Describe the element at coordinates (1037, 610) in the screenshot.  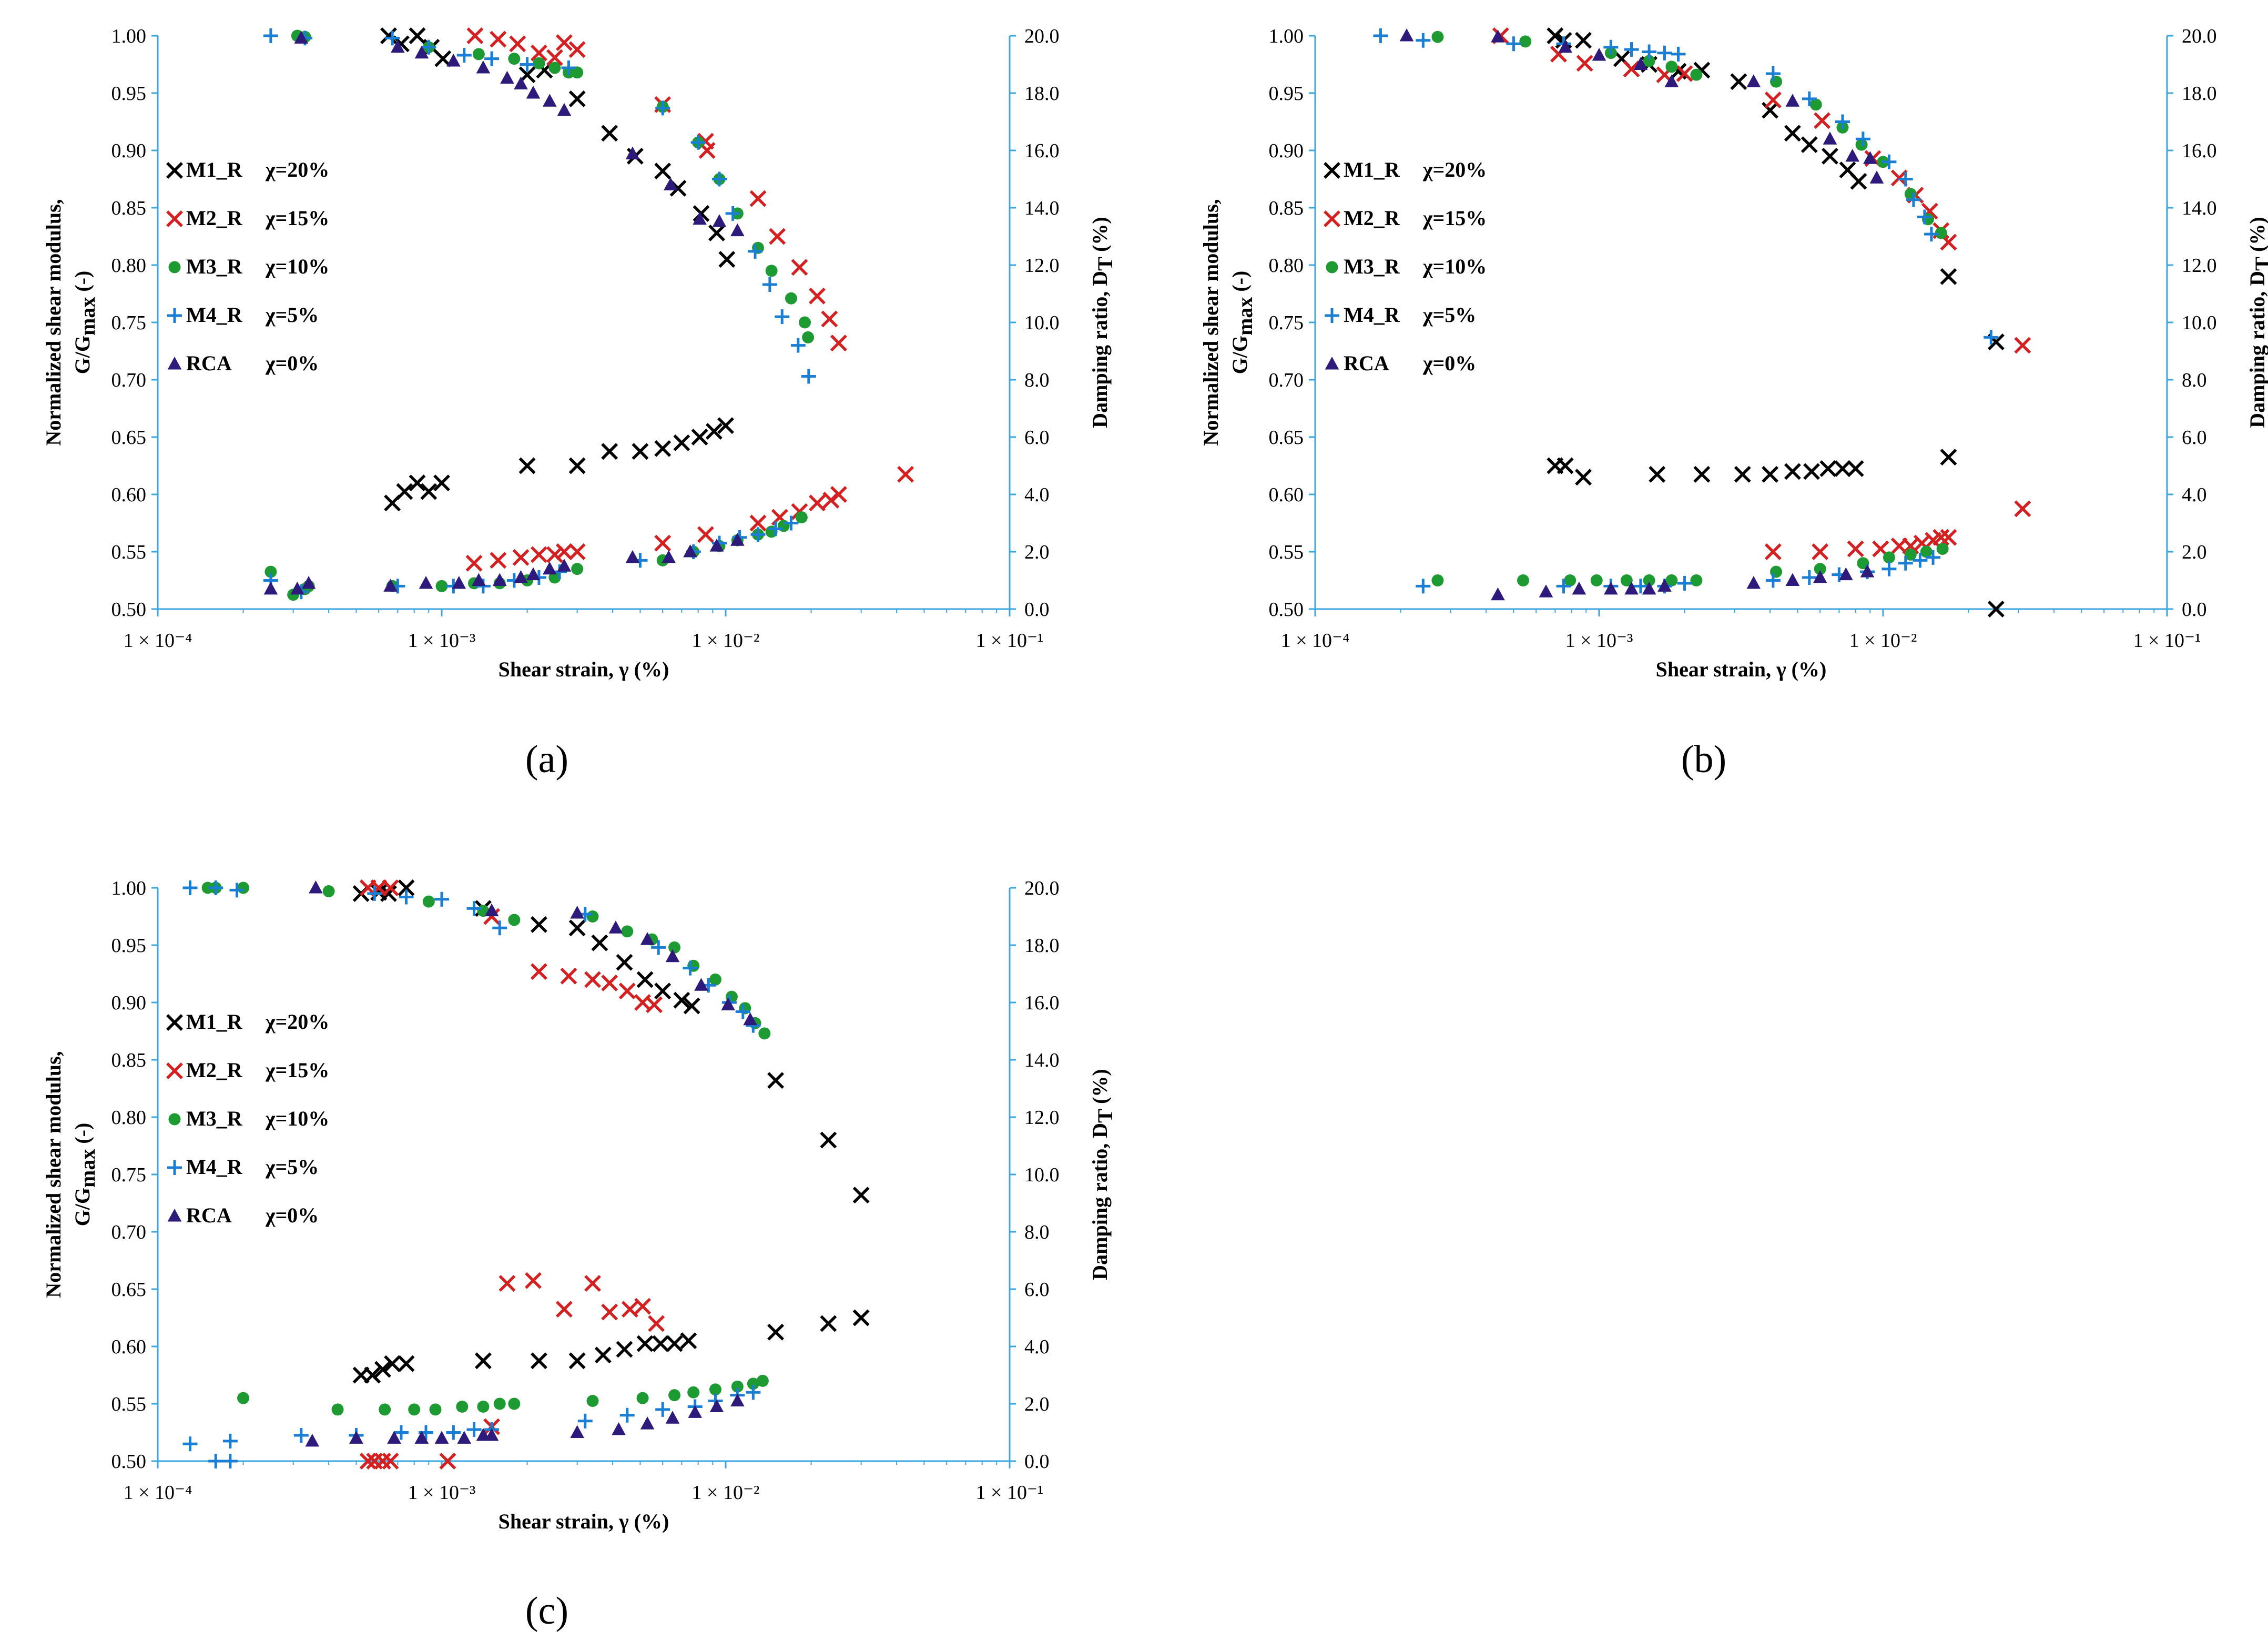
I see `y2-tick-label: 0.0` at that location.